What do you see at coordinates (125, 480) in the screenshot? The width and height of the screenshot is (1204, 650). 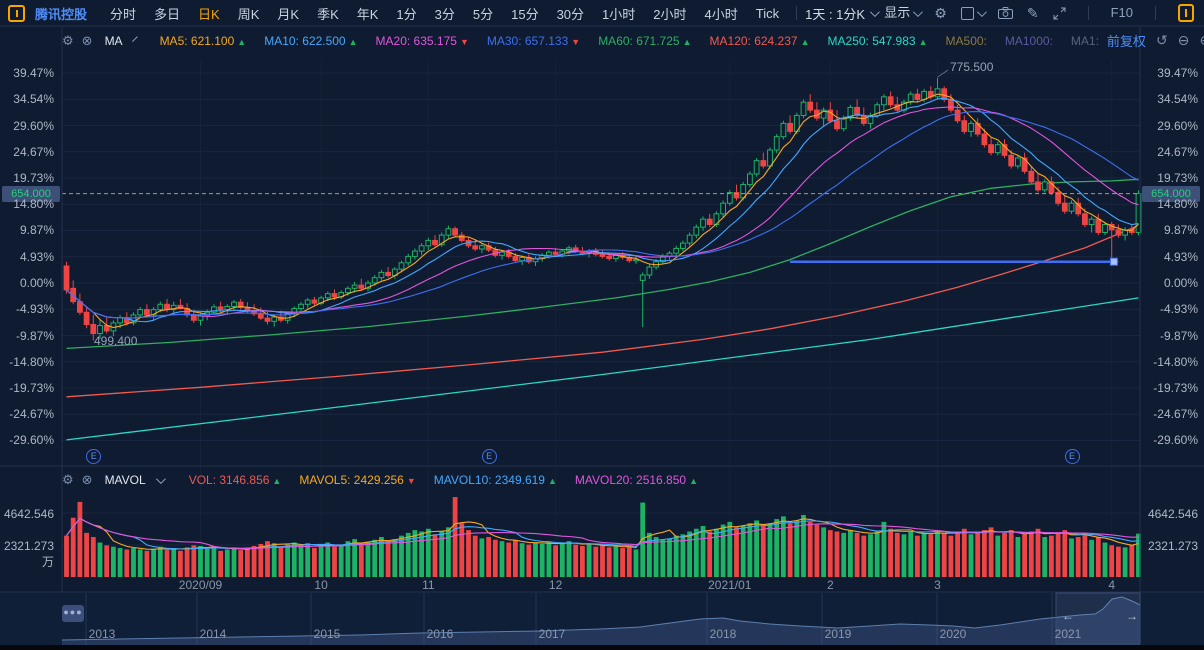 I see `indicator-name: MAVOL` at bounding box center [125, 480].